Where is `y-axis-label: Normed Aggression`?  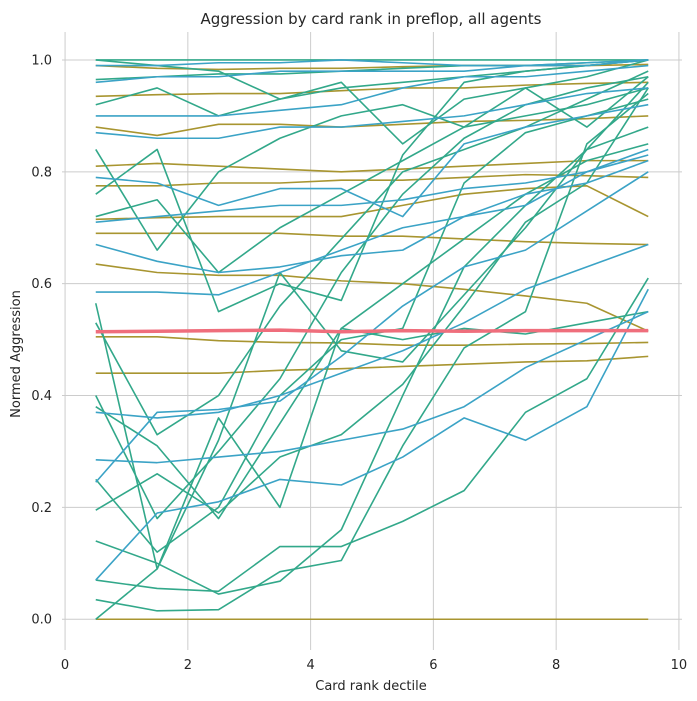
y-axis-label: Normed Aggression is located at coordinates (16, 354).